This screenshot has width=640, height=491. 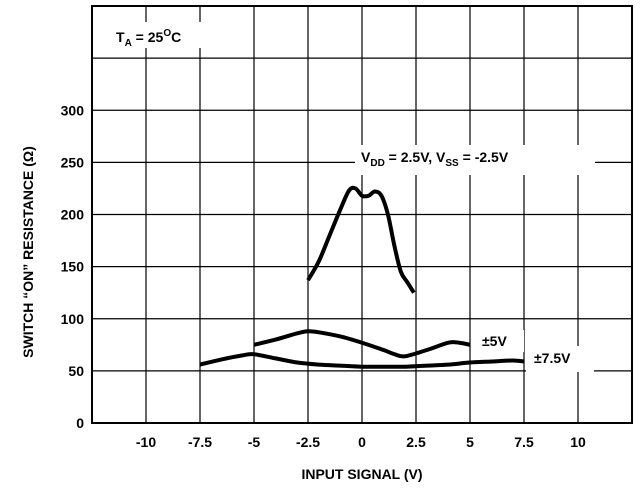 What do you see at coordinates (361, 474) in the screenshot?
I see `x-axis-title: INPUT SIGNAL (V)` at bounding box center [361, 474].